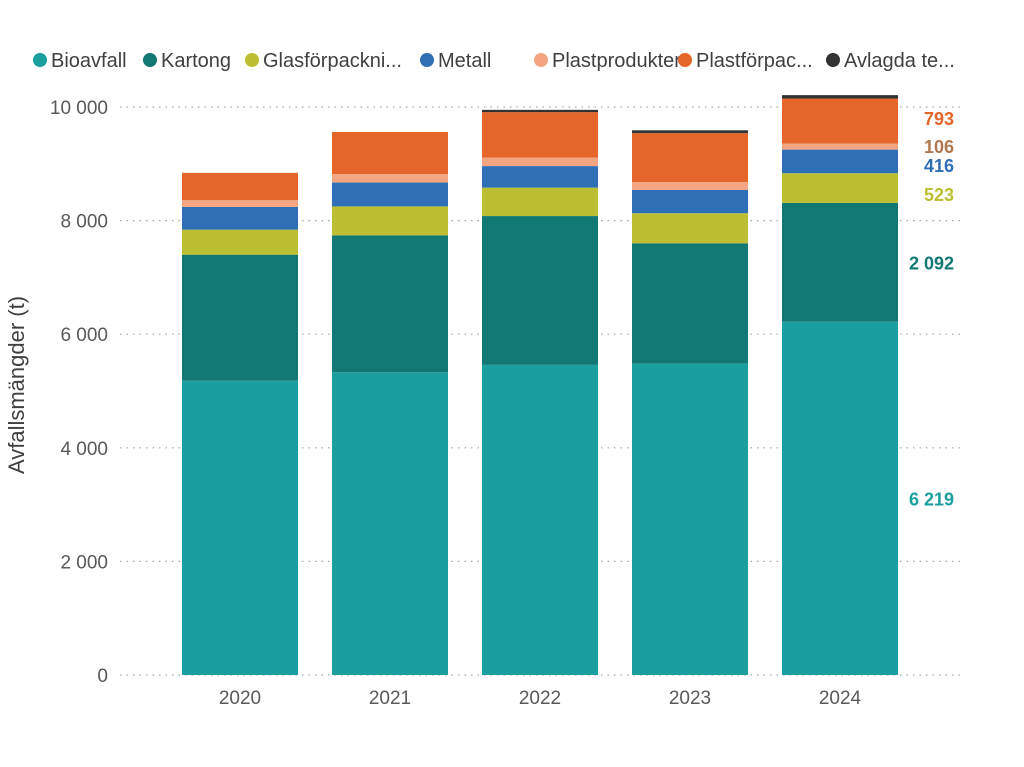 This screenshot has width=1024, height=767. What do you see at coordinates (240, 698) in the screenshot?
I see `x-tick-label: 2020` at bounding box center [240, 698].